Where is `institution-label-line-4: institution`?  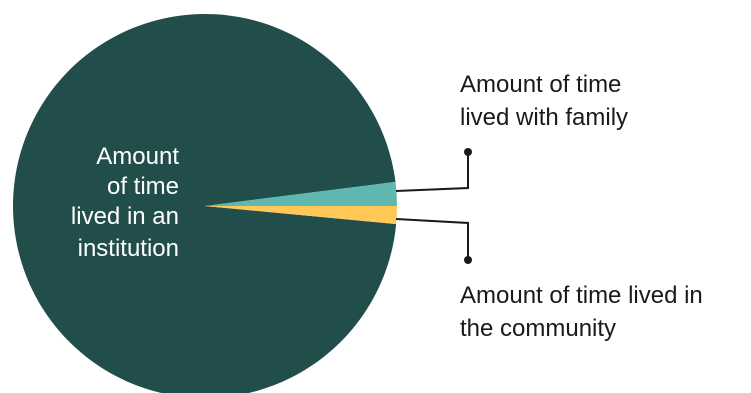
institution-label-line-4: institution is located at coordinates (128, 248).